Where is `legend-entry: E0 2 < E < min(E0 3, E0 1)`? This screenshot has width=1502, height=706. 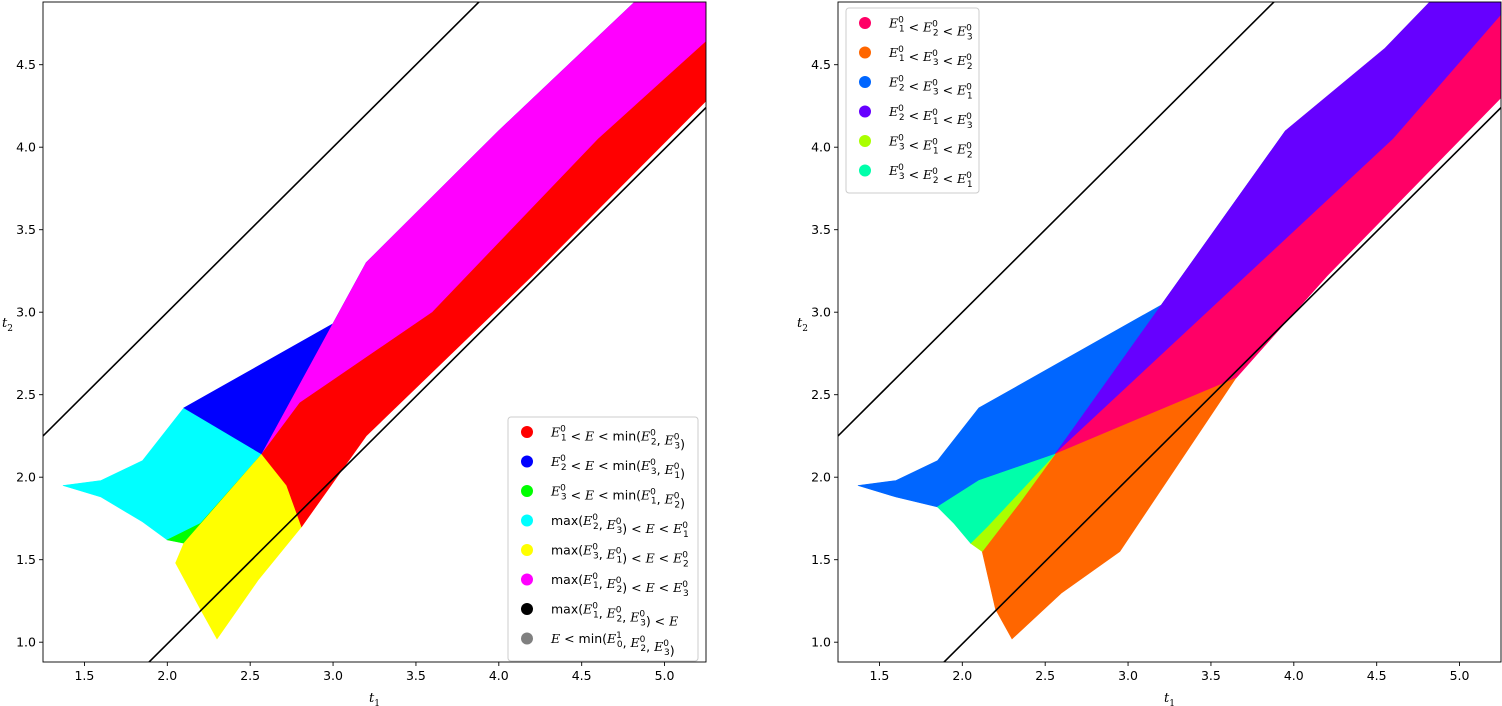 legend-entry: E0 2 < E < min(E0 3, E0 1) is located at coordinates (603, 467).